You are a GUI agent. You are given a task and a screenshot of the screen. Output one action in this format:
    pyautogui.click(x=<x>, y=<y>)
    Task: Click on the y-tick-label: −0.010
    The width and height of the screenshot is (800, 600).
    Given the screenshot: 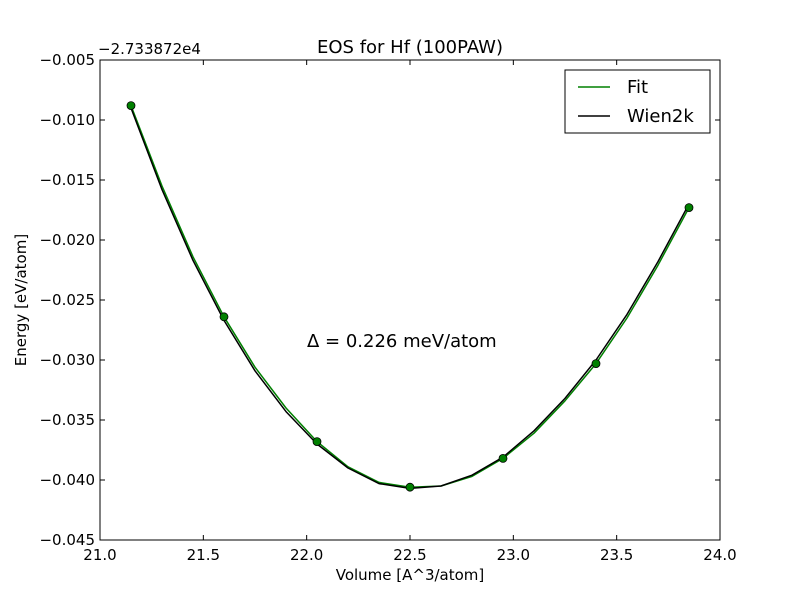 What is the action you would take?
    pyautogui.click(x=67, y=120)
    